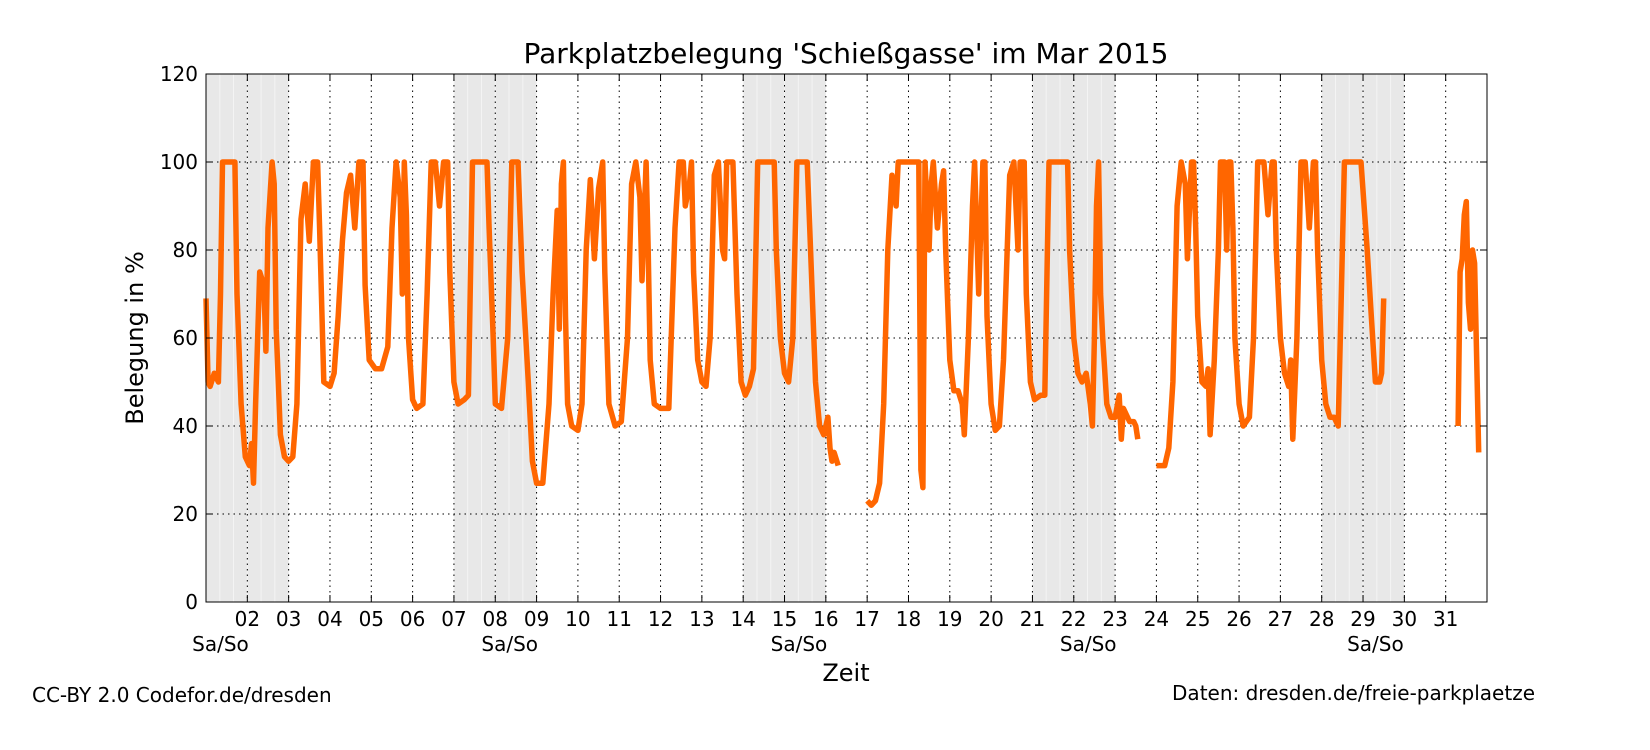 Image resolution: width=1650 pixels, height=750 pixels. I want to click on x-tick-label: 29, so click(1362, 619).